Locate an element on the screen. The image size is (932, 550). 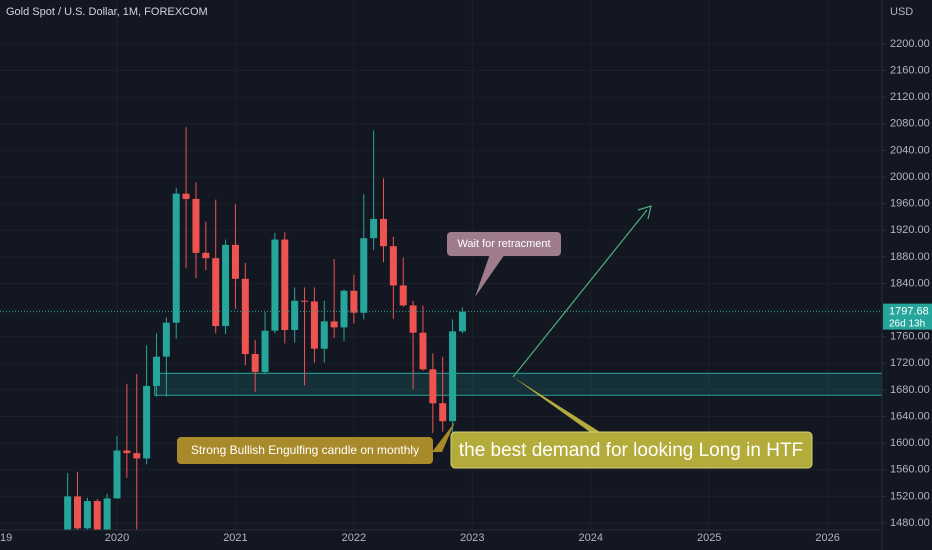
y-tick-label: 1840.00 is located at coordinates (910, 283).